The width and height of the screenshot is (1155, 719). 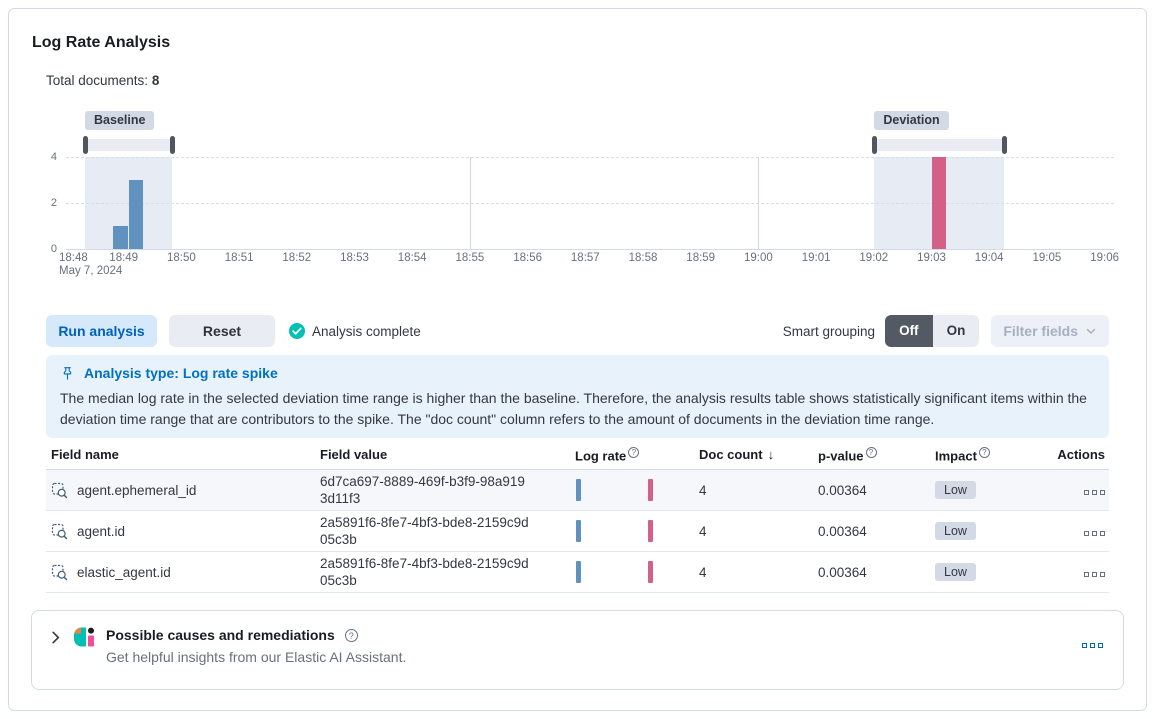 What do you see at coordinates (172, 145) in the screenshot?
I see `baseline-brush-right-handle` at bounding box center [172, 145].